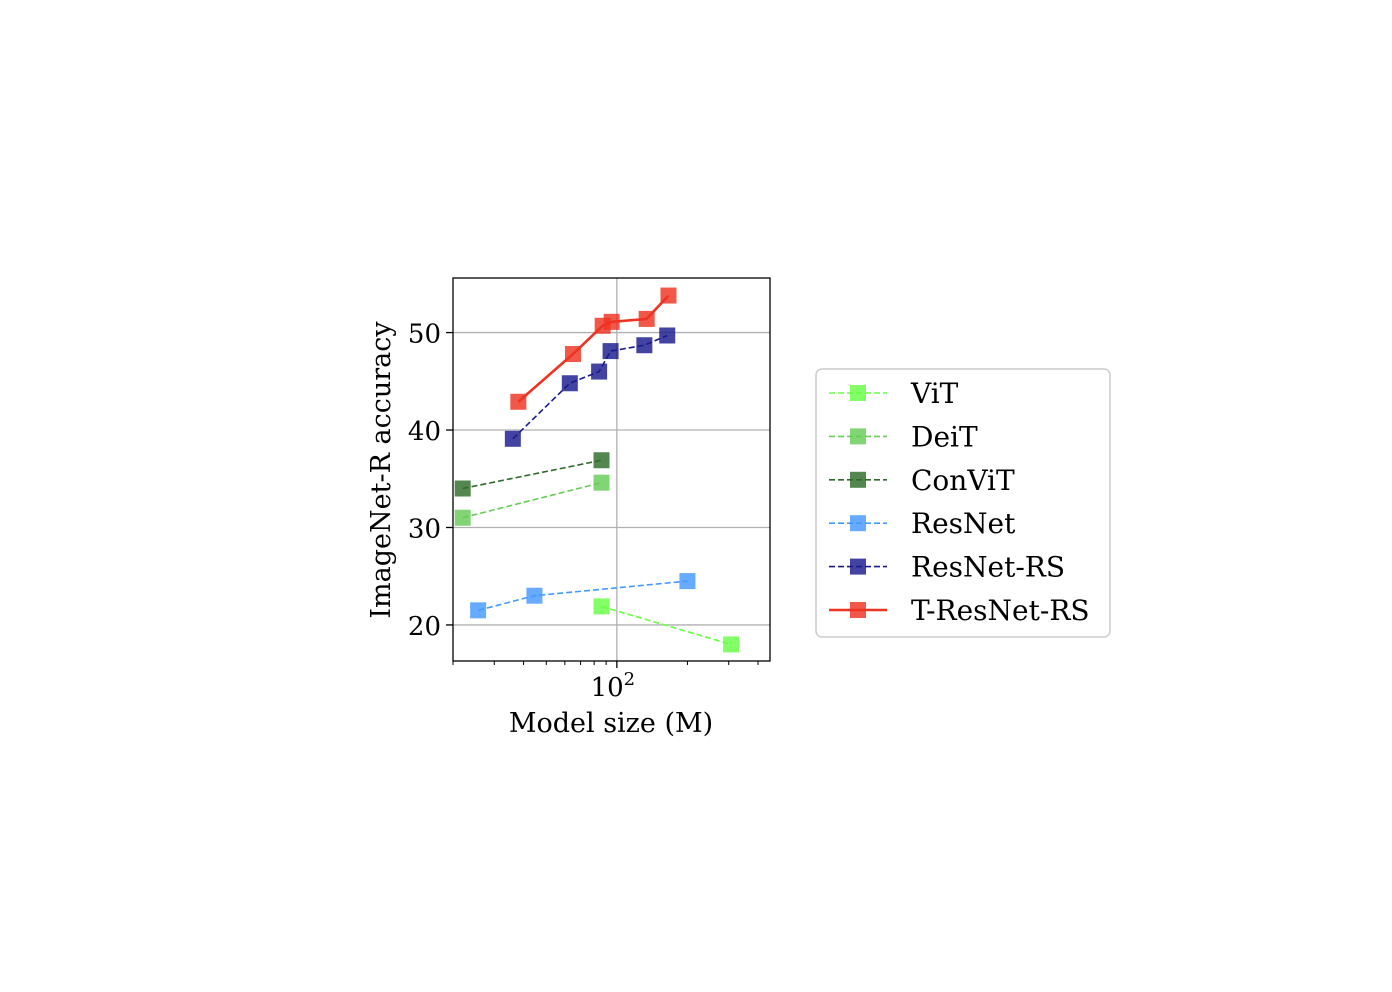 Image resolution: width=1392 pixels, height=992 pixels. Describe the element at coordinates (611, 723) in the screenshot. I see `x-axis-label: Model size (M)` at that location.